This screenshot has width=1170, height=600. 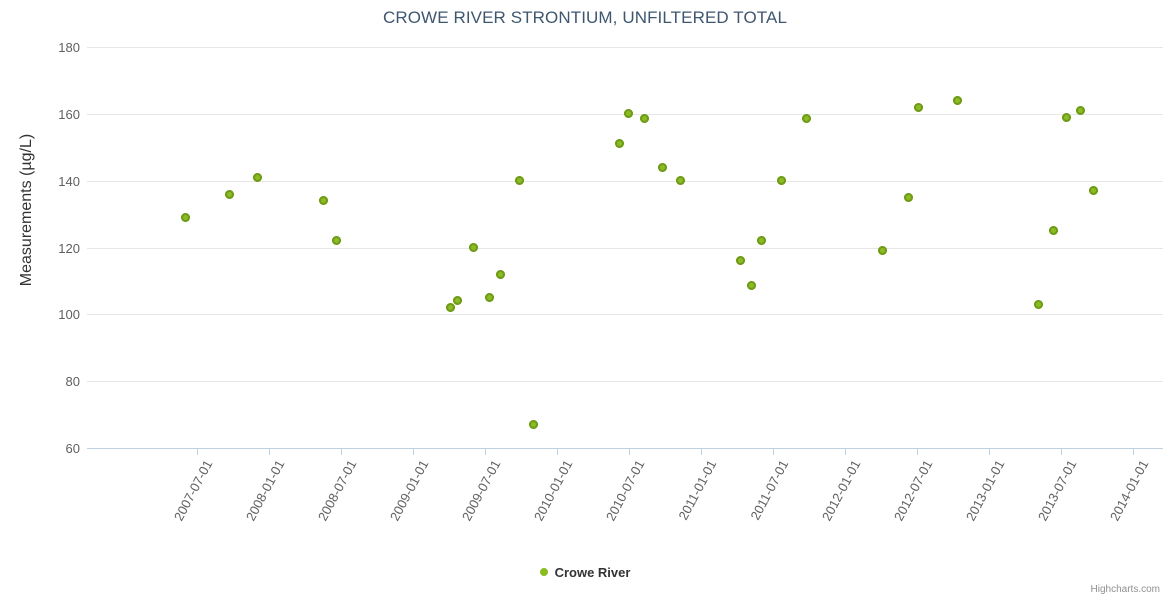 What do you see at coordinates (913, 490) in the screenshot?
I see `x-axis-tick-label: 2012-07-01` at bounding box center [913, 490].